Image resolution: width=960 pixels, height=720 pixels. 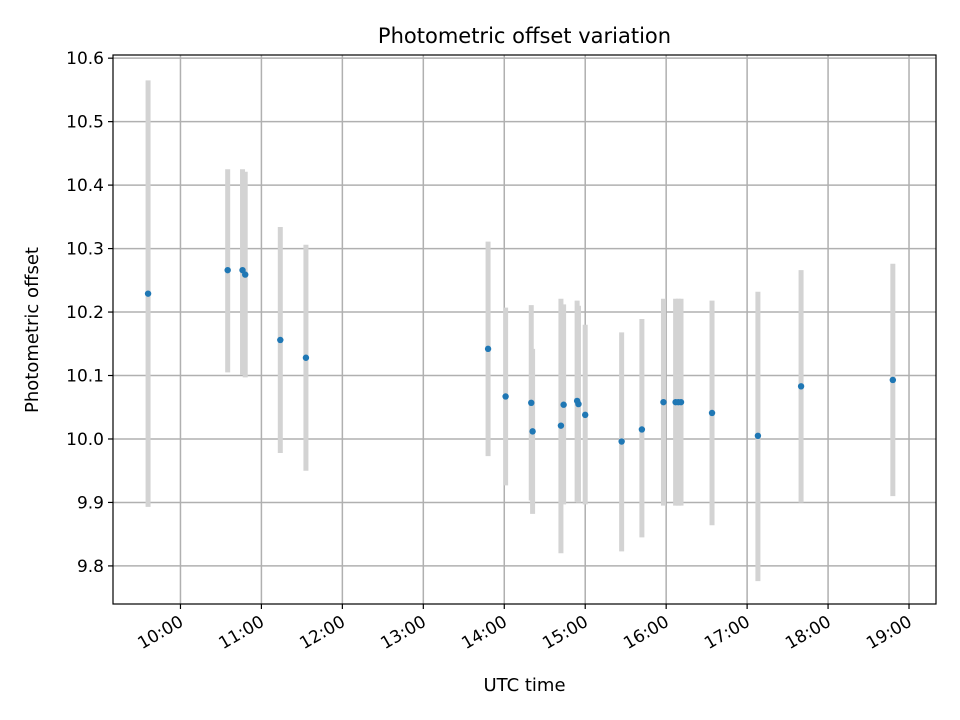 I want to click on y-tick-label: 9.9, so click(x=90, y=503).